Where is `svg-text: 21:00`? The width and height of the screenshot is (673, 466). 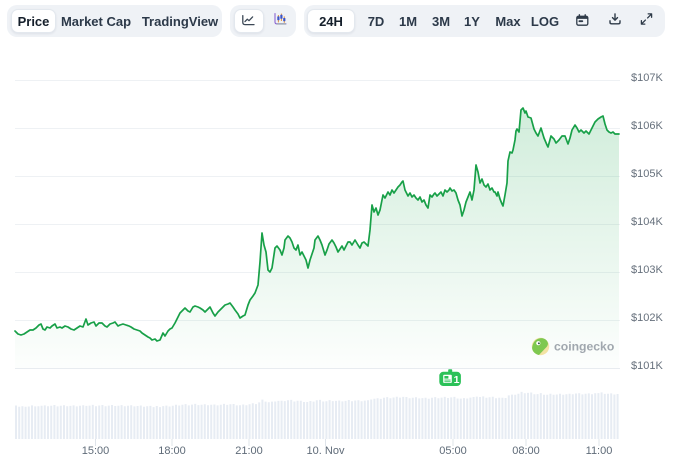 svg-text: 21:00 is located at coordinates (249, 451).